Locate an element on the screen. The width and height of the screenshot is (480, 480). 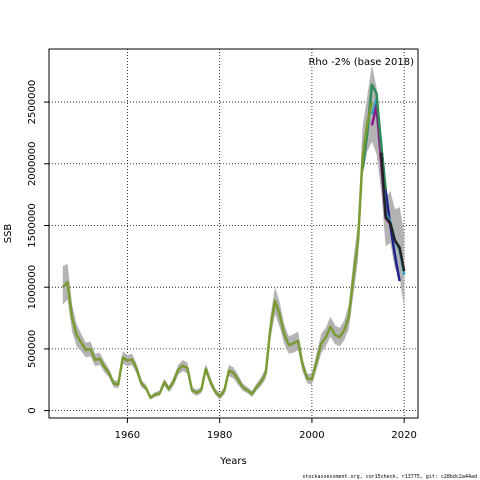
y-axis: 0 500000 1000000 1500000 2000000 2500000 is located at coordinates (38, 247).